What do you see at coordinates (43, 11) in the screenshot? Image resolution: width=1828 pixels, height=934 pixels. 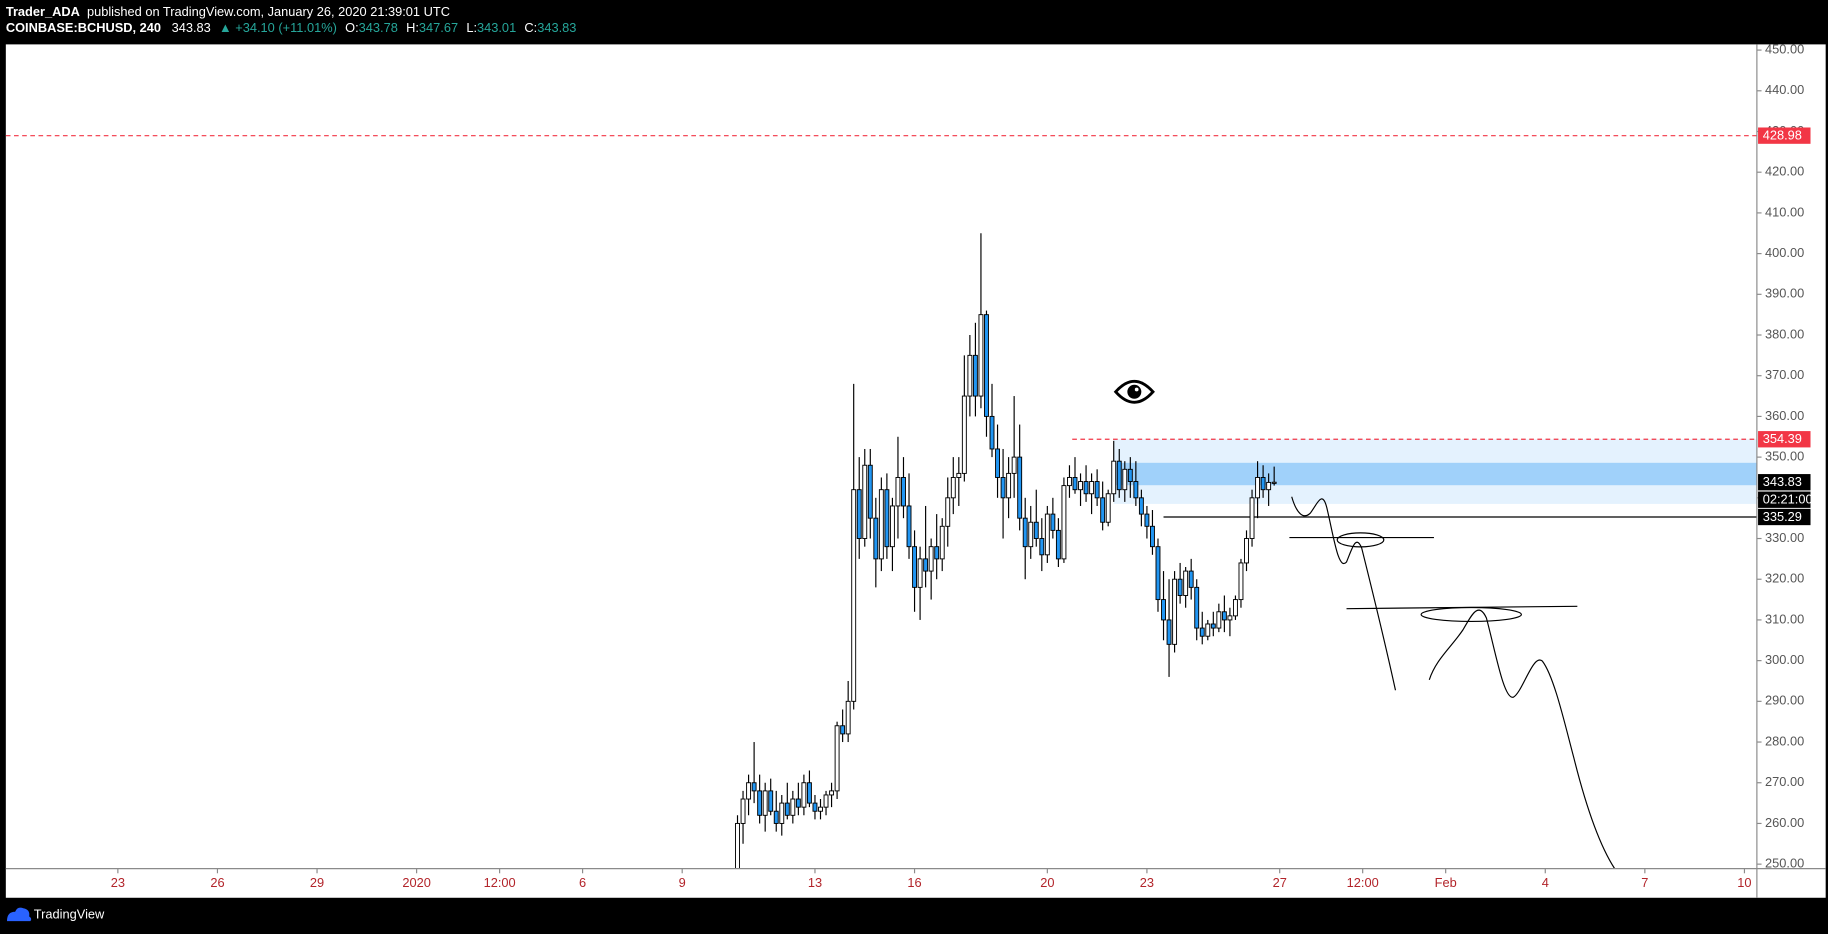 I see `publisher: Trader_ADA` at bounding box center [43, 11].